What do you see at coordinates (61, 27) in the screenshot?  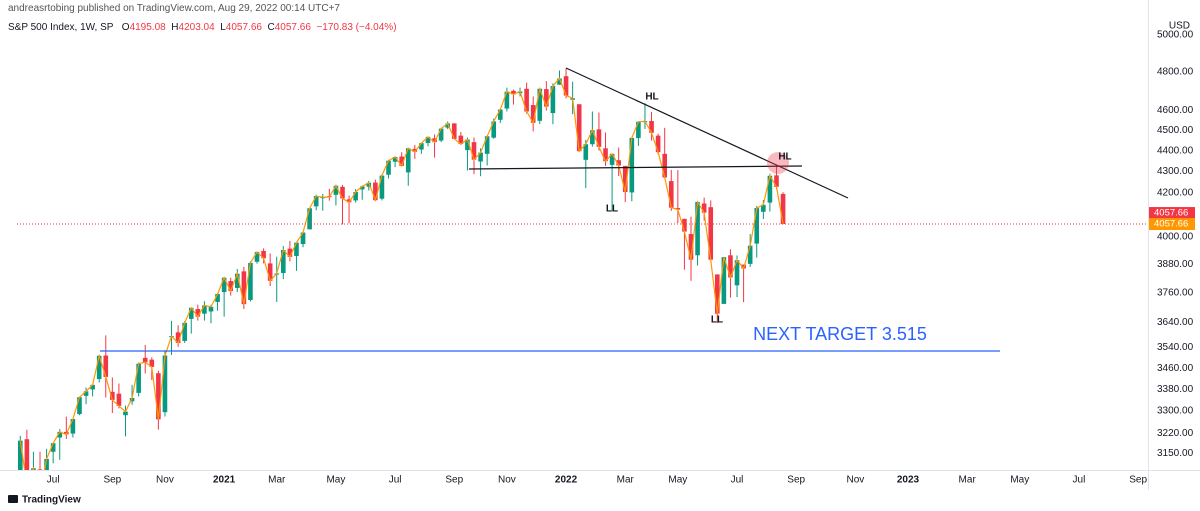 I see `symbol: S&P 500 Index, 1W, SP` at bounding box center [61, 27].